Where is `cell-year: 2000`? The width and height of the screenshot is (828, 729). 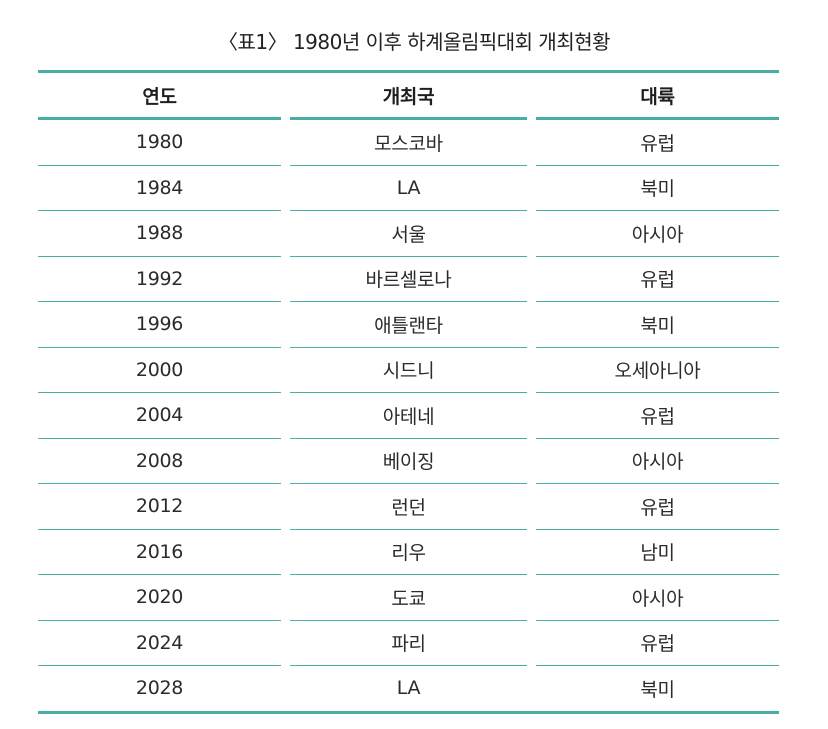 cell-year: 2000 is located at coordinates (159, 370).